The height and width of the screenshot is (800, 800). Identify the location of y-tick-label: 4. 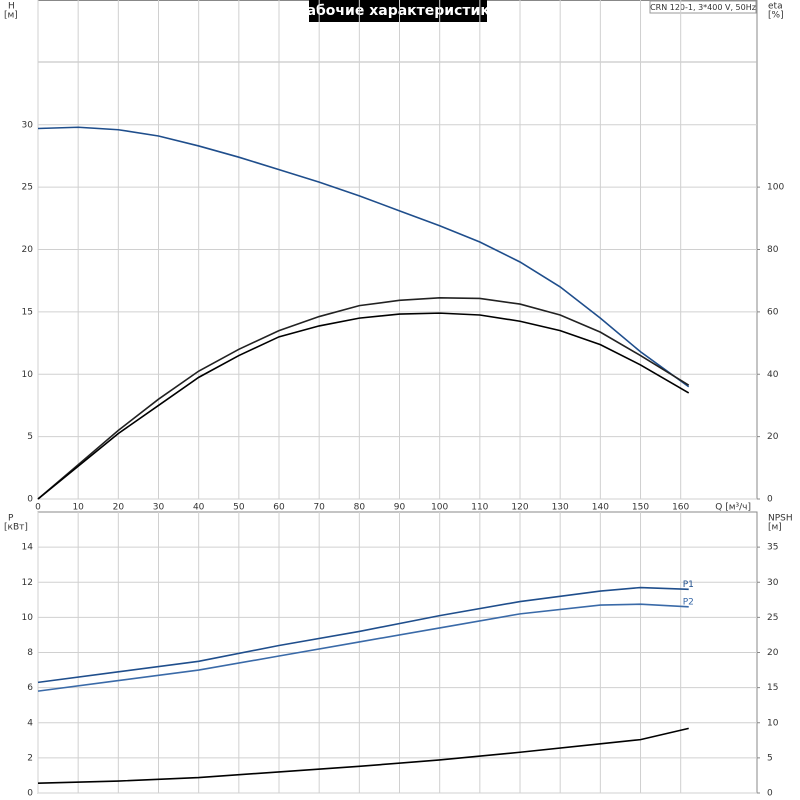
(30, 723).